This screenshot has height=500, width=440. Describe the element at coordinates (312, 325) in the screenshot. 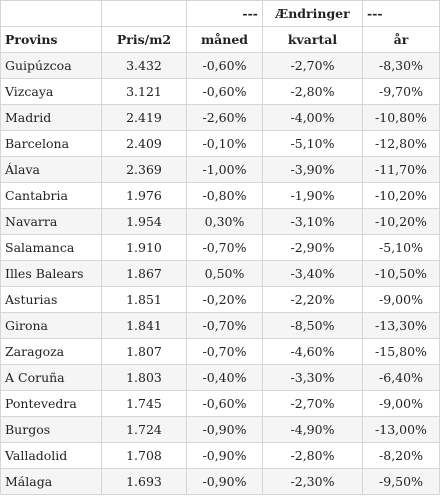

I see `kvartal-cell: -8,50%` at that location.